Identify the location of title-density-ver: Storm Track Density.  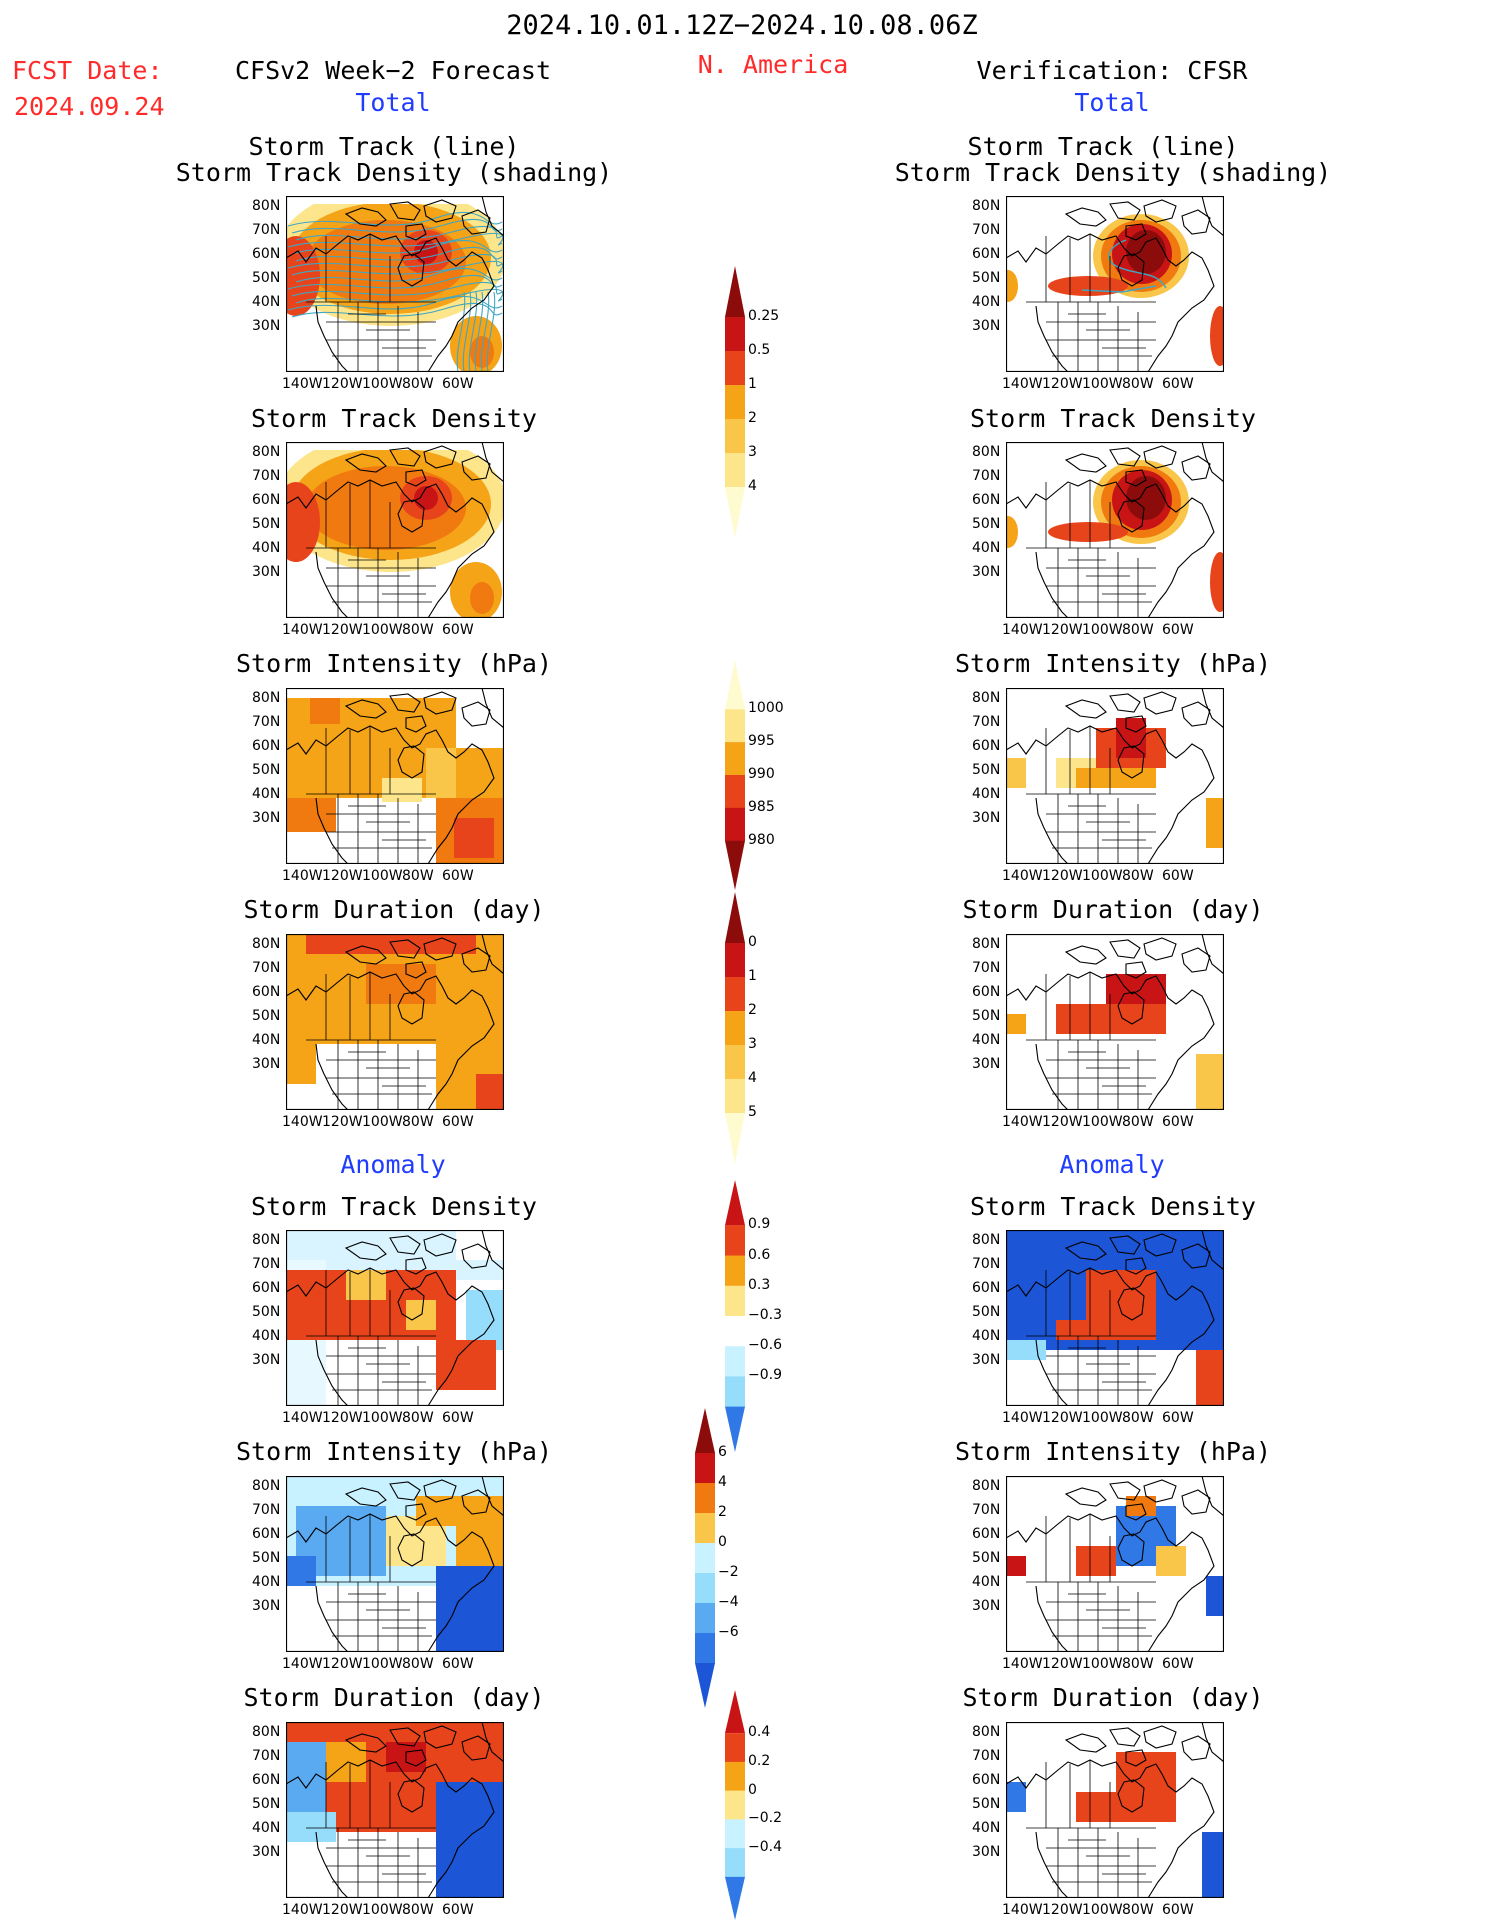
(1113, 418).